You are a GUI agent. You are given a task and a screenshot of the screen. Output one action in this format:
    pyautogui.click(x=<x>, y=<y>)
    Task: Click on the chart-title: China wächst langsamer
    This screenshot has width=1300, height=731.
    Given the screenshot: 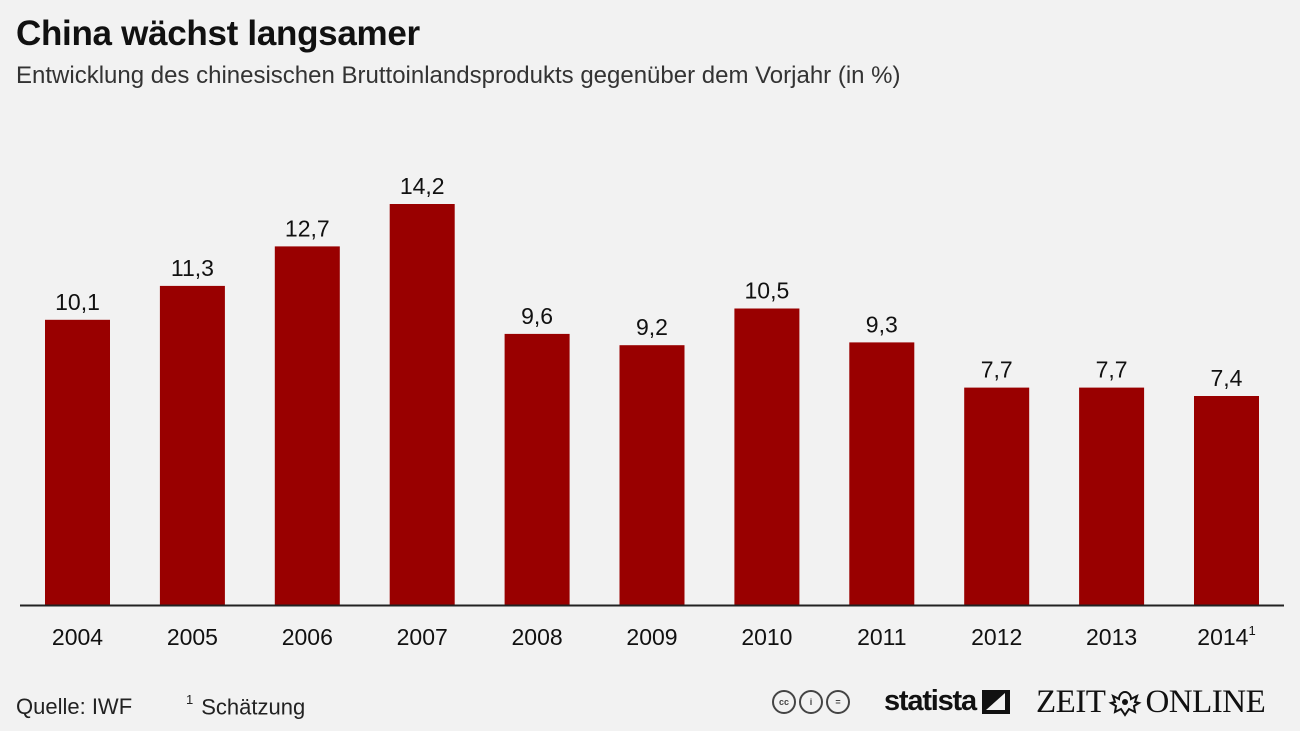 What is the action you would take?
    pyautogui.click(x=218, y=33)
    